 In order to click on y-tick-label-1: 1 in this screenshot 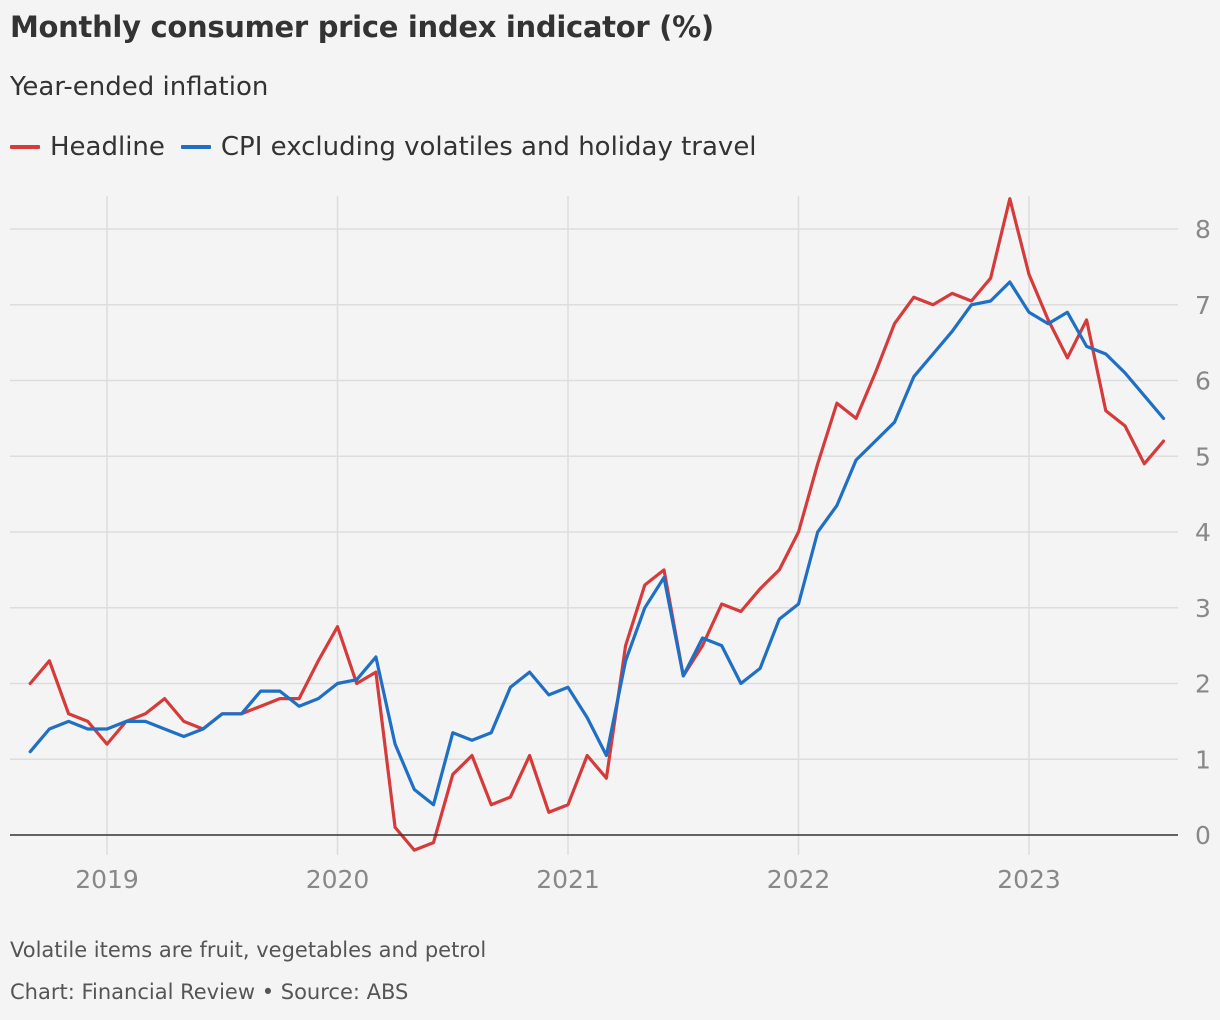, I will do `click(1203, 759)`.